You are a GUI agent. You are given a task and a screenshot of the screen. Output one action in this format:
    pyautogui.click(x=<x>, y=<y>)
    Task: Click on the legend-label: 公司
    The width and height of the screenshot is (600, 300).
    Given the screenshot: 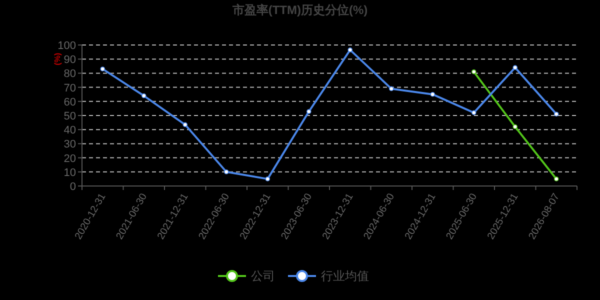 What is the action you would take?
    pyautogui.click(x=263, y=276)
    